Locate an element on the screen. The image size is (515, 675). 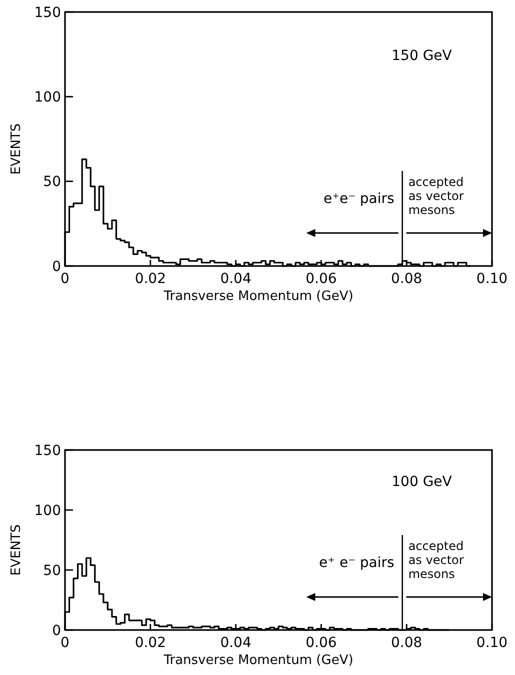
annotation: e⁺e⁻ pairs is located at coordinates (358, 199).